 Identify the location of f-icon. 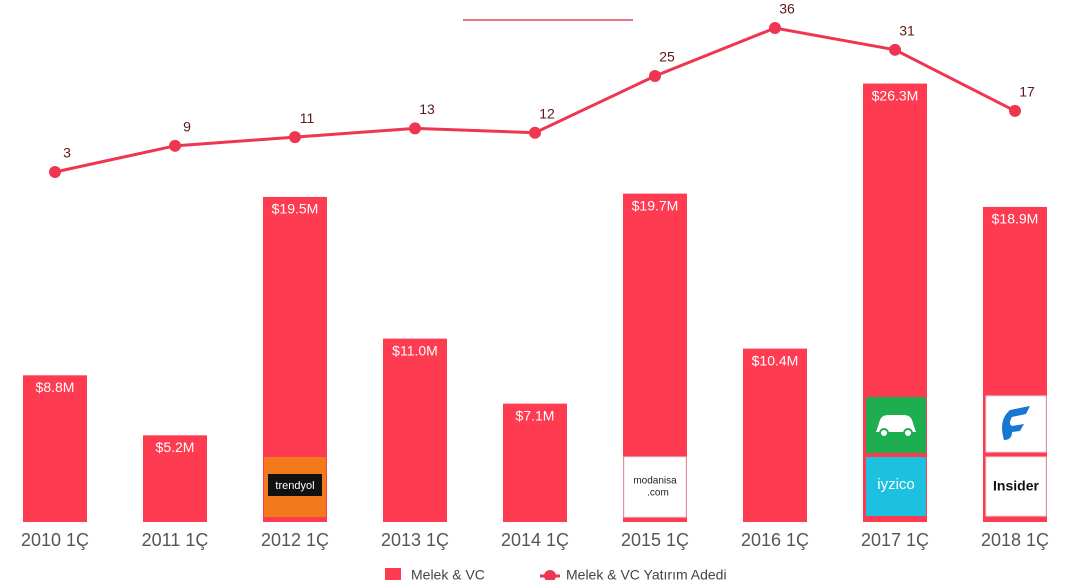
(1016, 423).